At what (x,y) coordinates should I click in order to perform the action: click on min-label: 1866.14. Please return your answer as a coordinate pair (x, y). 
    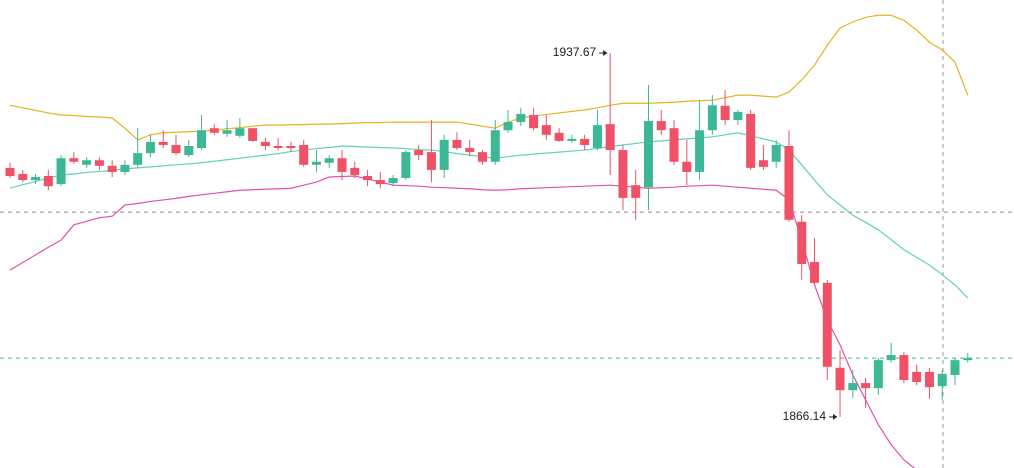
    Looking at the image, I should click on (805, 416).